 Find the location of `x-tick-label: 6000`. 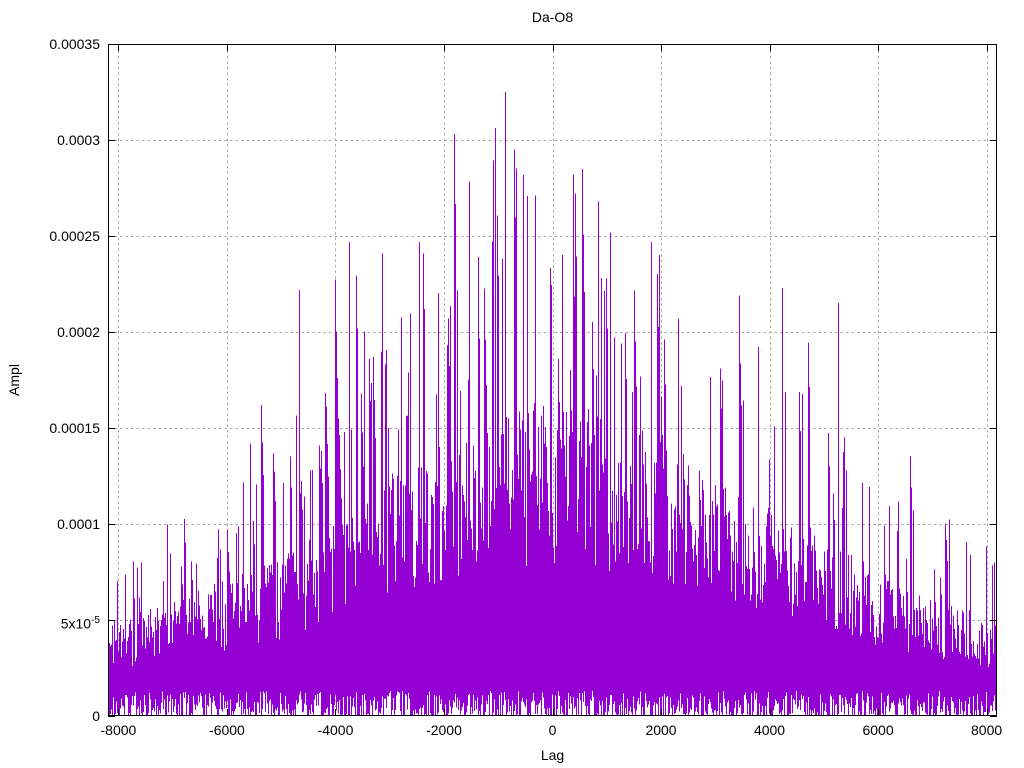

x-tick-label: 6000 is located at coordinates (878, 730).